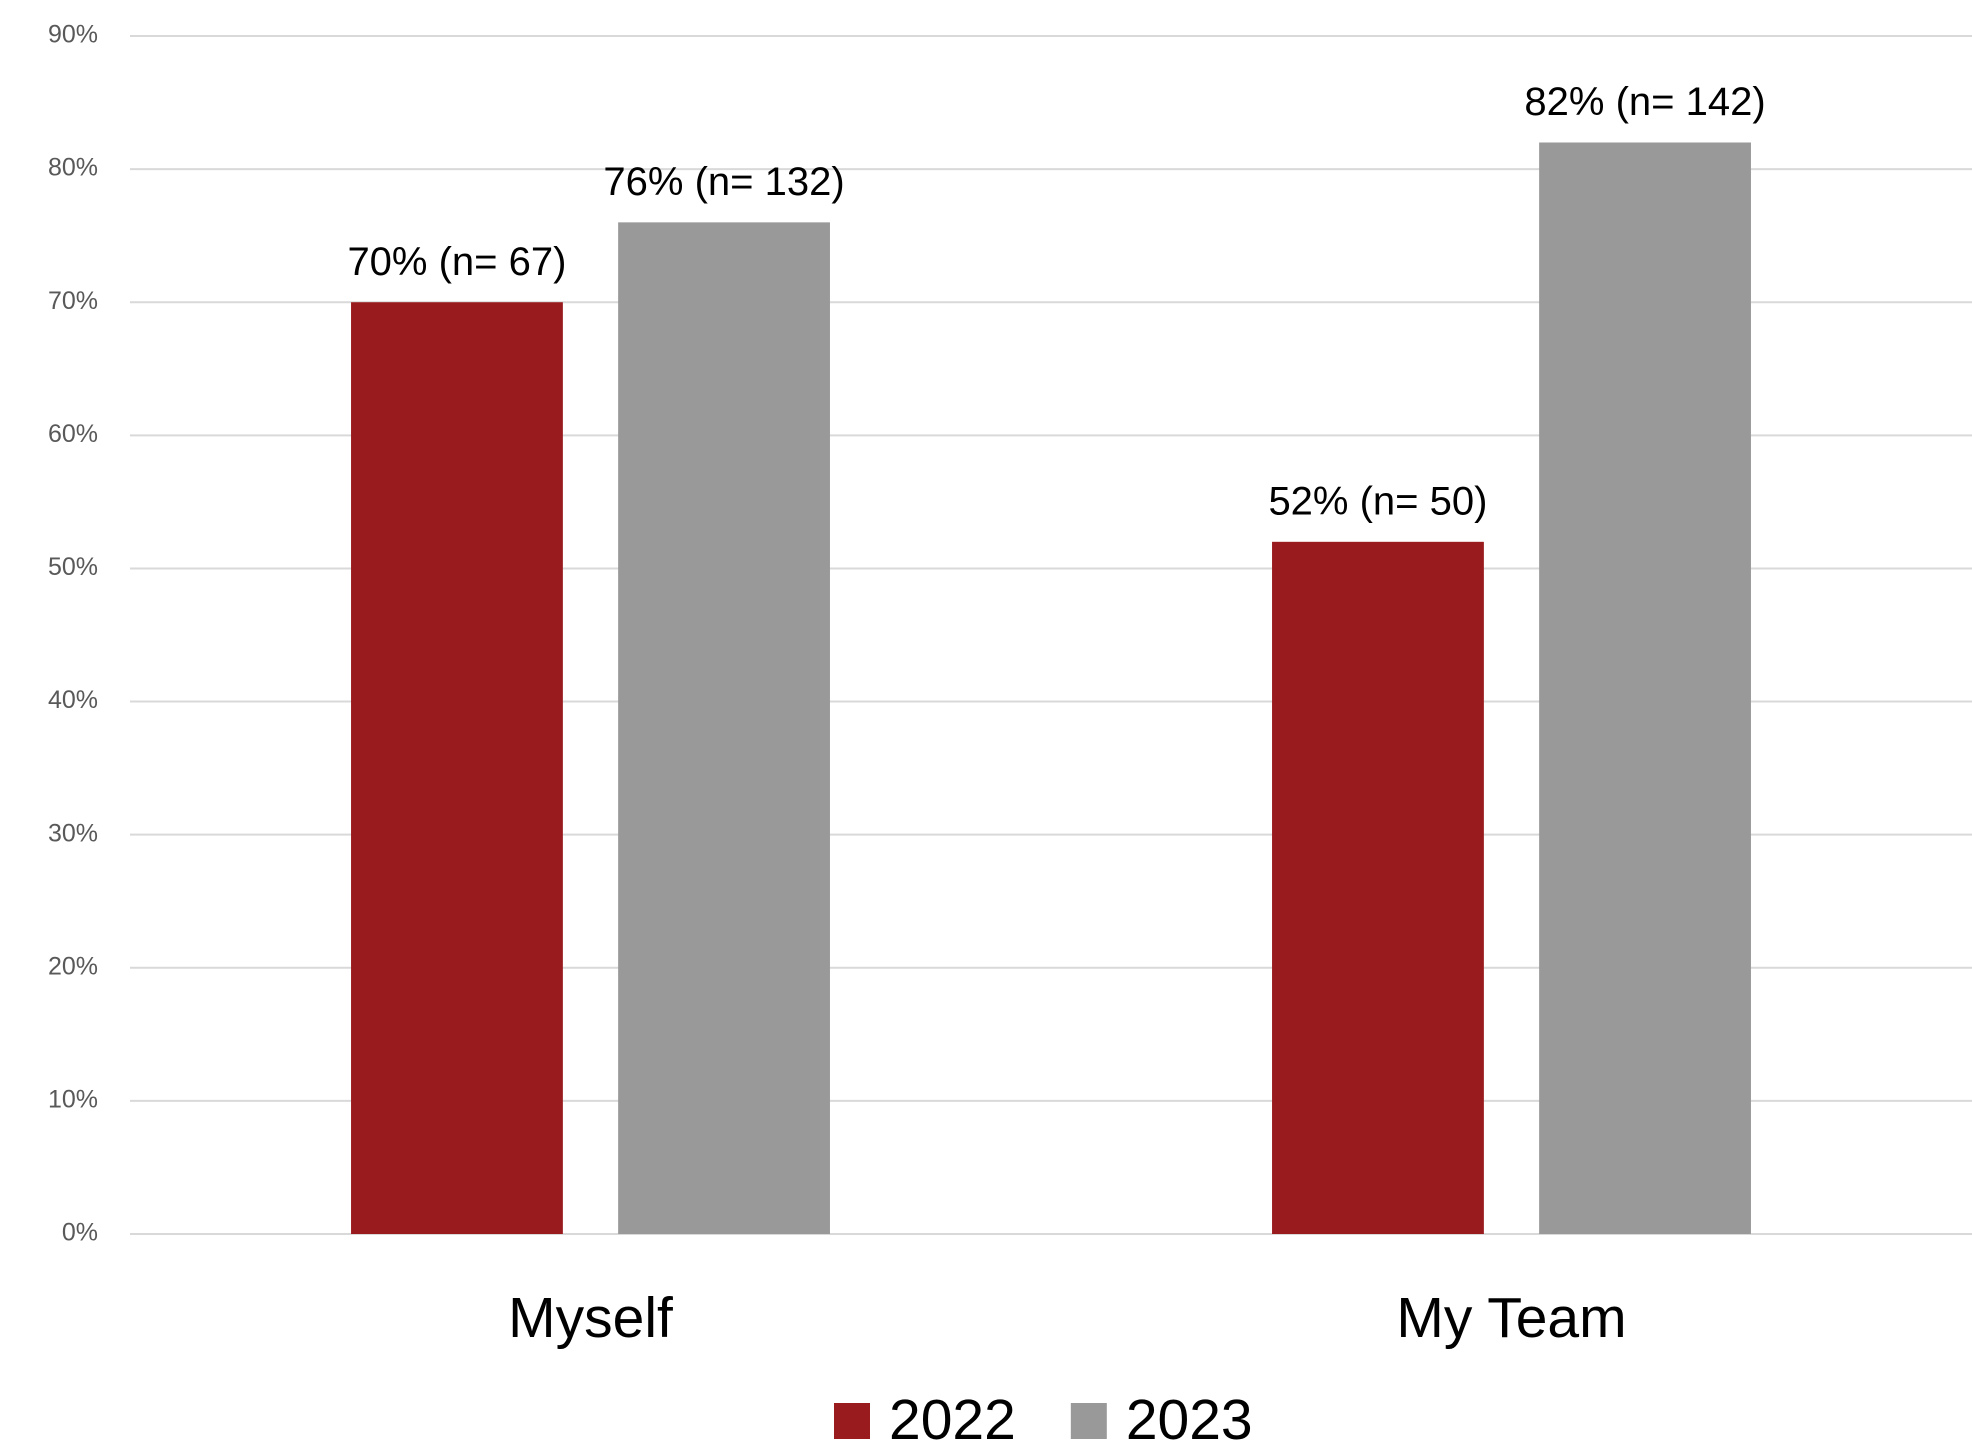 The height and width of the screenshot is (1456, 1972). Describe the element at coordinates (456, 262) in the screenshot. I see `data-label: 70% (n= 67)` at that location.